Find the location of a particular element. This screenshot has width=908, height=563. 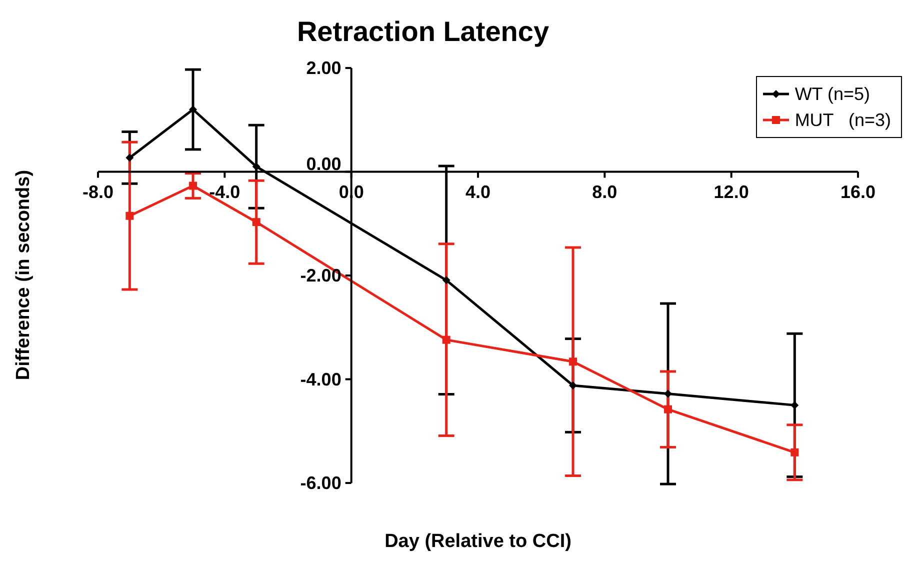

x-tick-label: -8.0 is located at coordinates (98, 192).